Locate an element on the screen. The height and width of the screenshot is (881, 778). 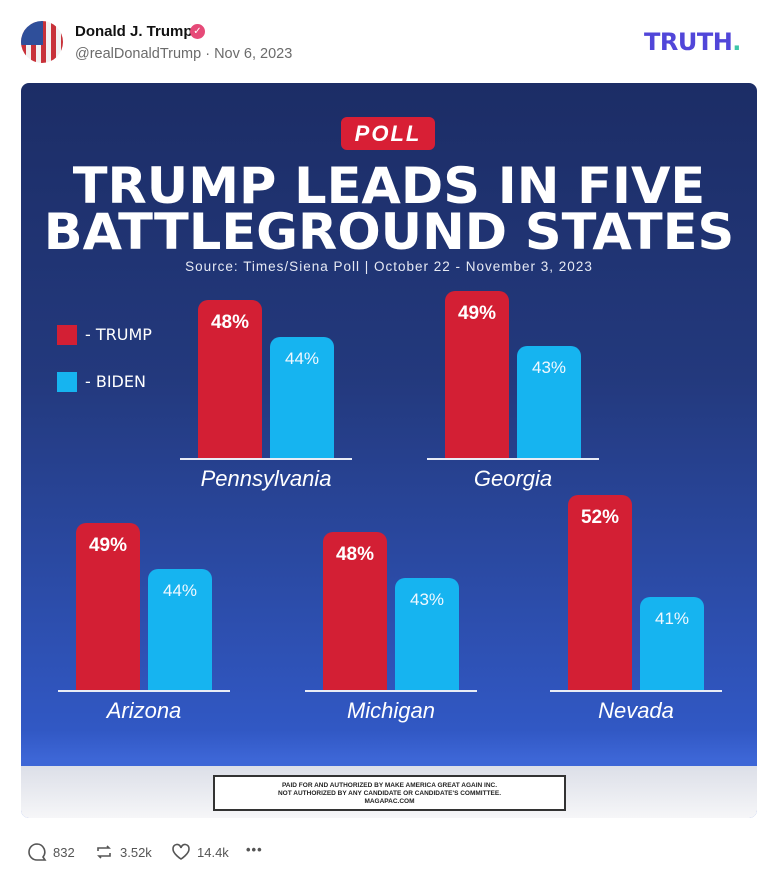
avatar is located at coordinates (42, 42).